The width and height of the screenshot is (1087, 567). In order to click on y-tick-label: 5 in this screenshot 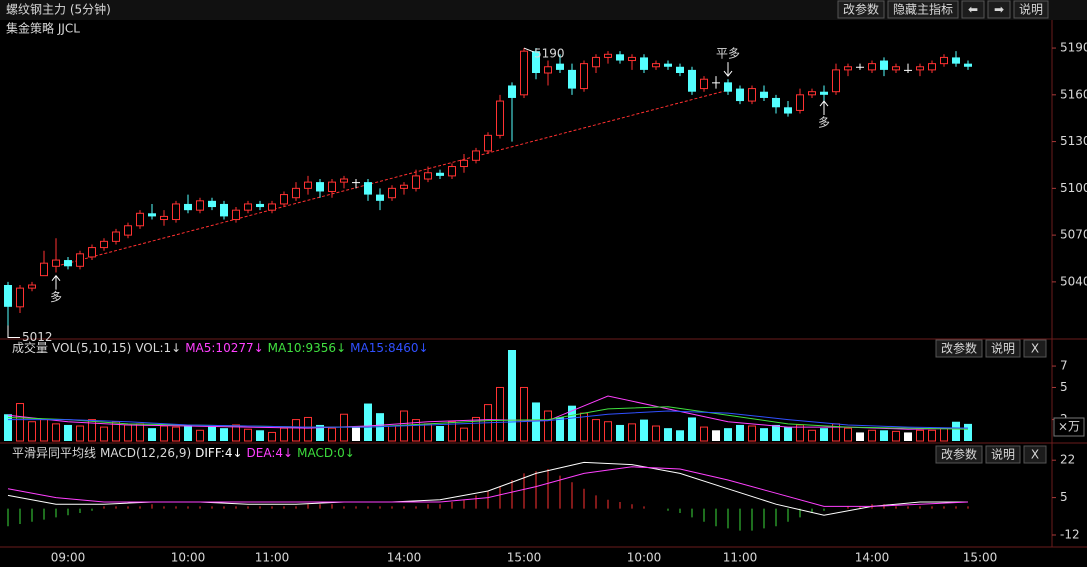, I will do `click(1064, 497)`.